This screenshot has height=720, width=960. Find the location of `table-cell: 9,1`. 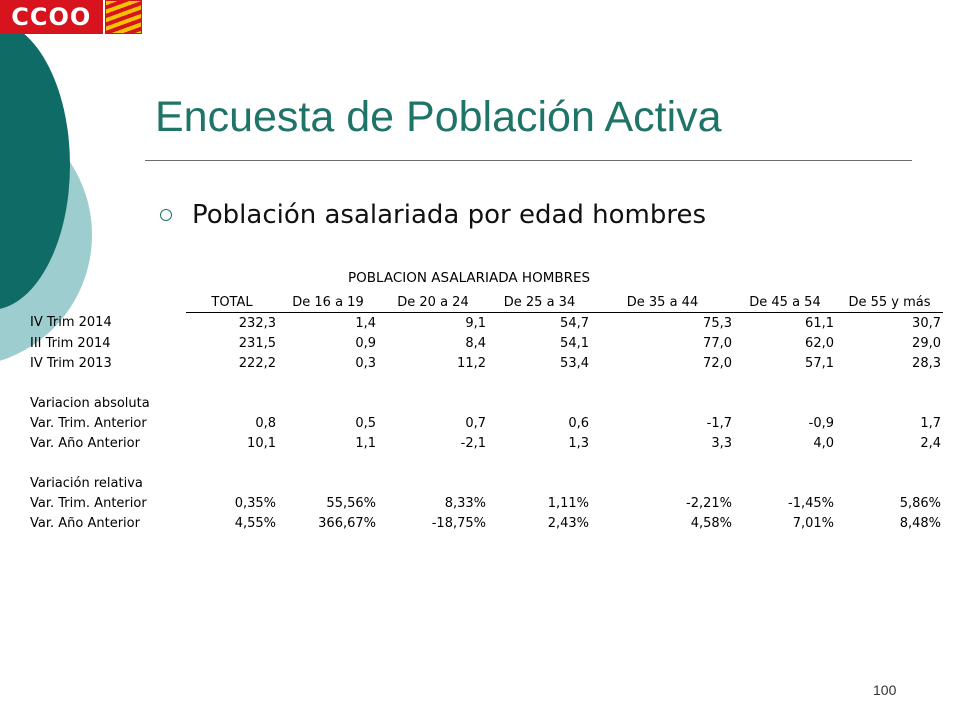

table-cell: 9,1 is located at coordinates (433, 322).